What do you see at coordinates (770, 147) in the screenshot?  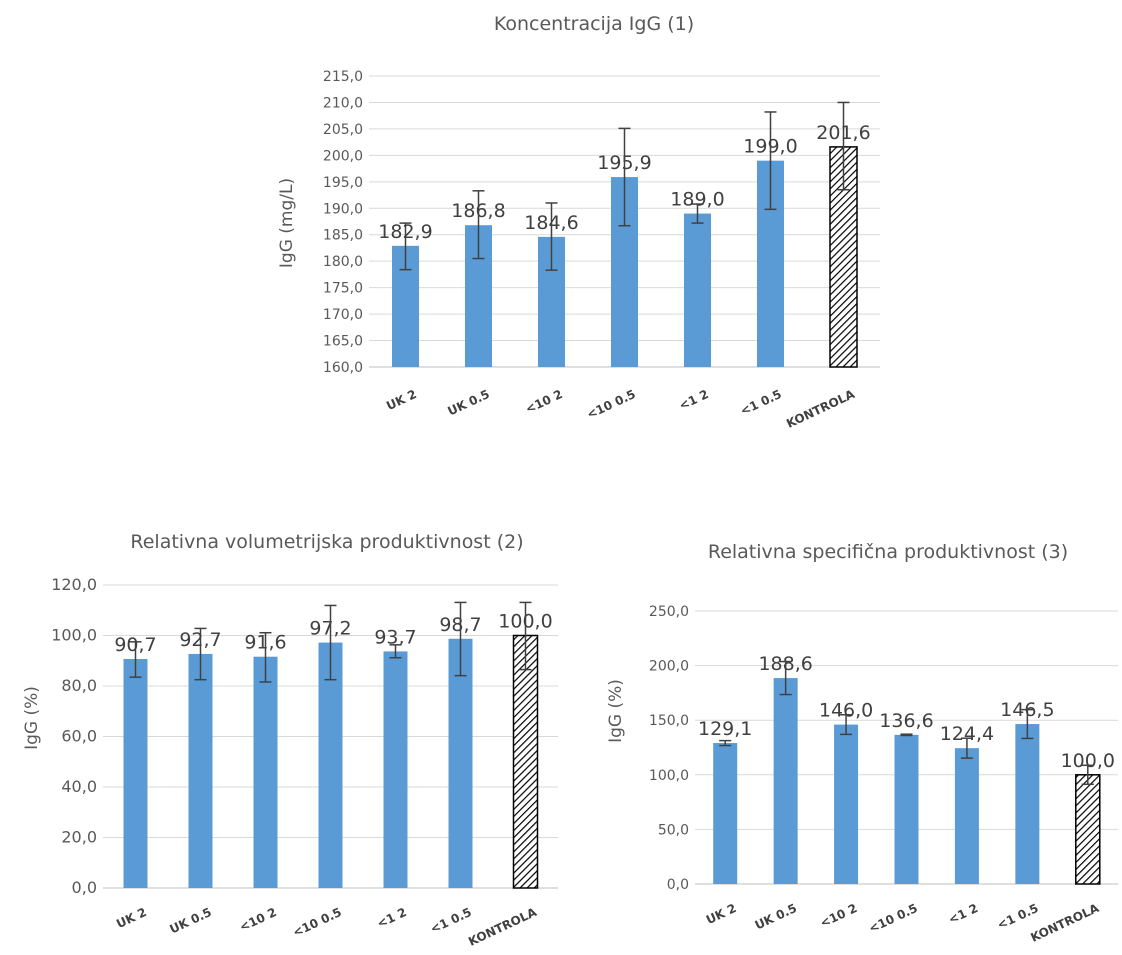 I see `data-label: 199,0` at bounding box center [770, 147].